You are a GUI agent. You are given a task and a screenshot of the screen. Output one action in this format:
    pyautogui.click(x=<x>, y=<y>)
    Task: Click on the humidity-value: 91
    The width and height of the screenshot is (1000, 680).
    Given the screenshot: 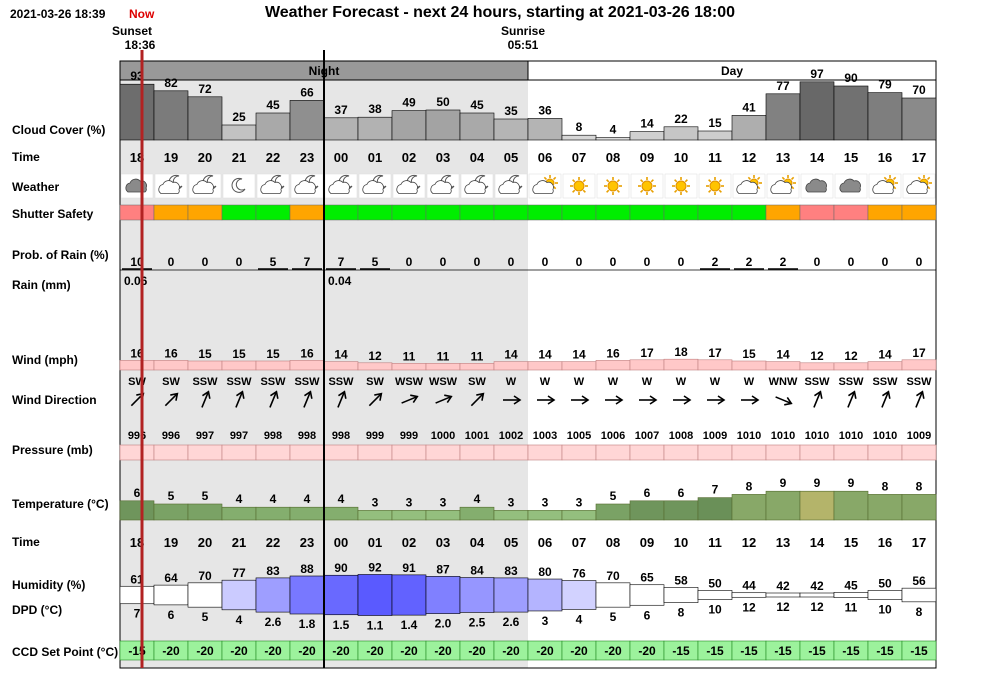 What is the action you would take?
    pyautogui.click(x=409, y=568)
    